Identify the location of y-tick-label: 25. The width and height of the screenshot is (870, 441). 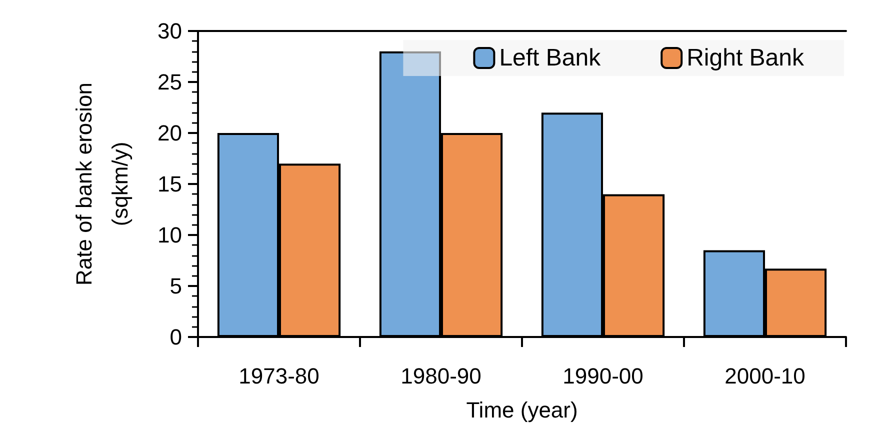
(170, 82).